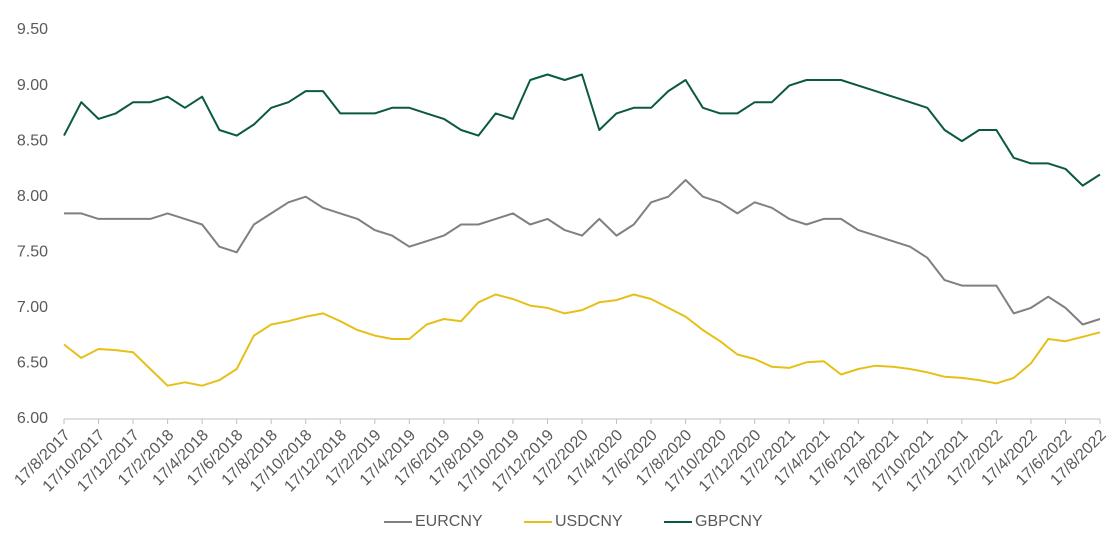 This screenshot has height=547, width=1114. What do you see at coordinates (32, 29) in the screenshot?
I see `y-tick-label: 9.50` at bounding box center [32, 29].